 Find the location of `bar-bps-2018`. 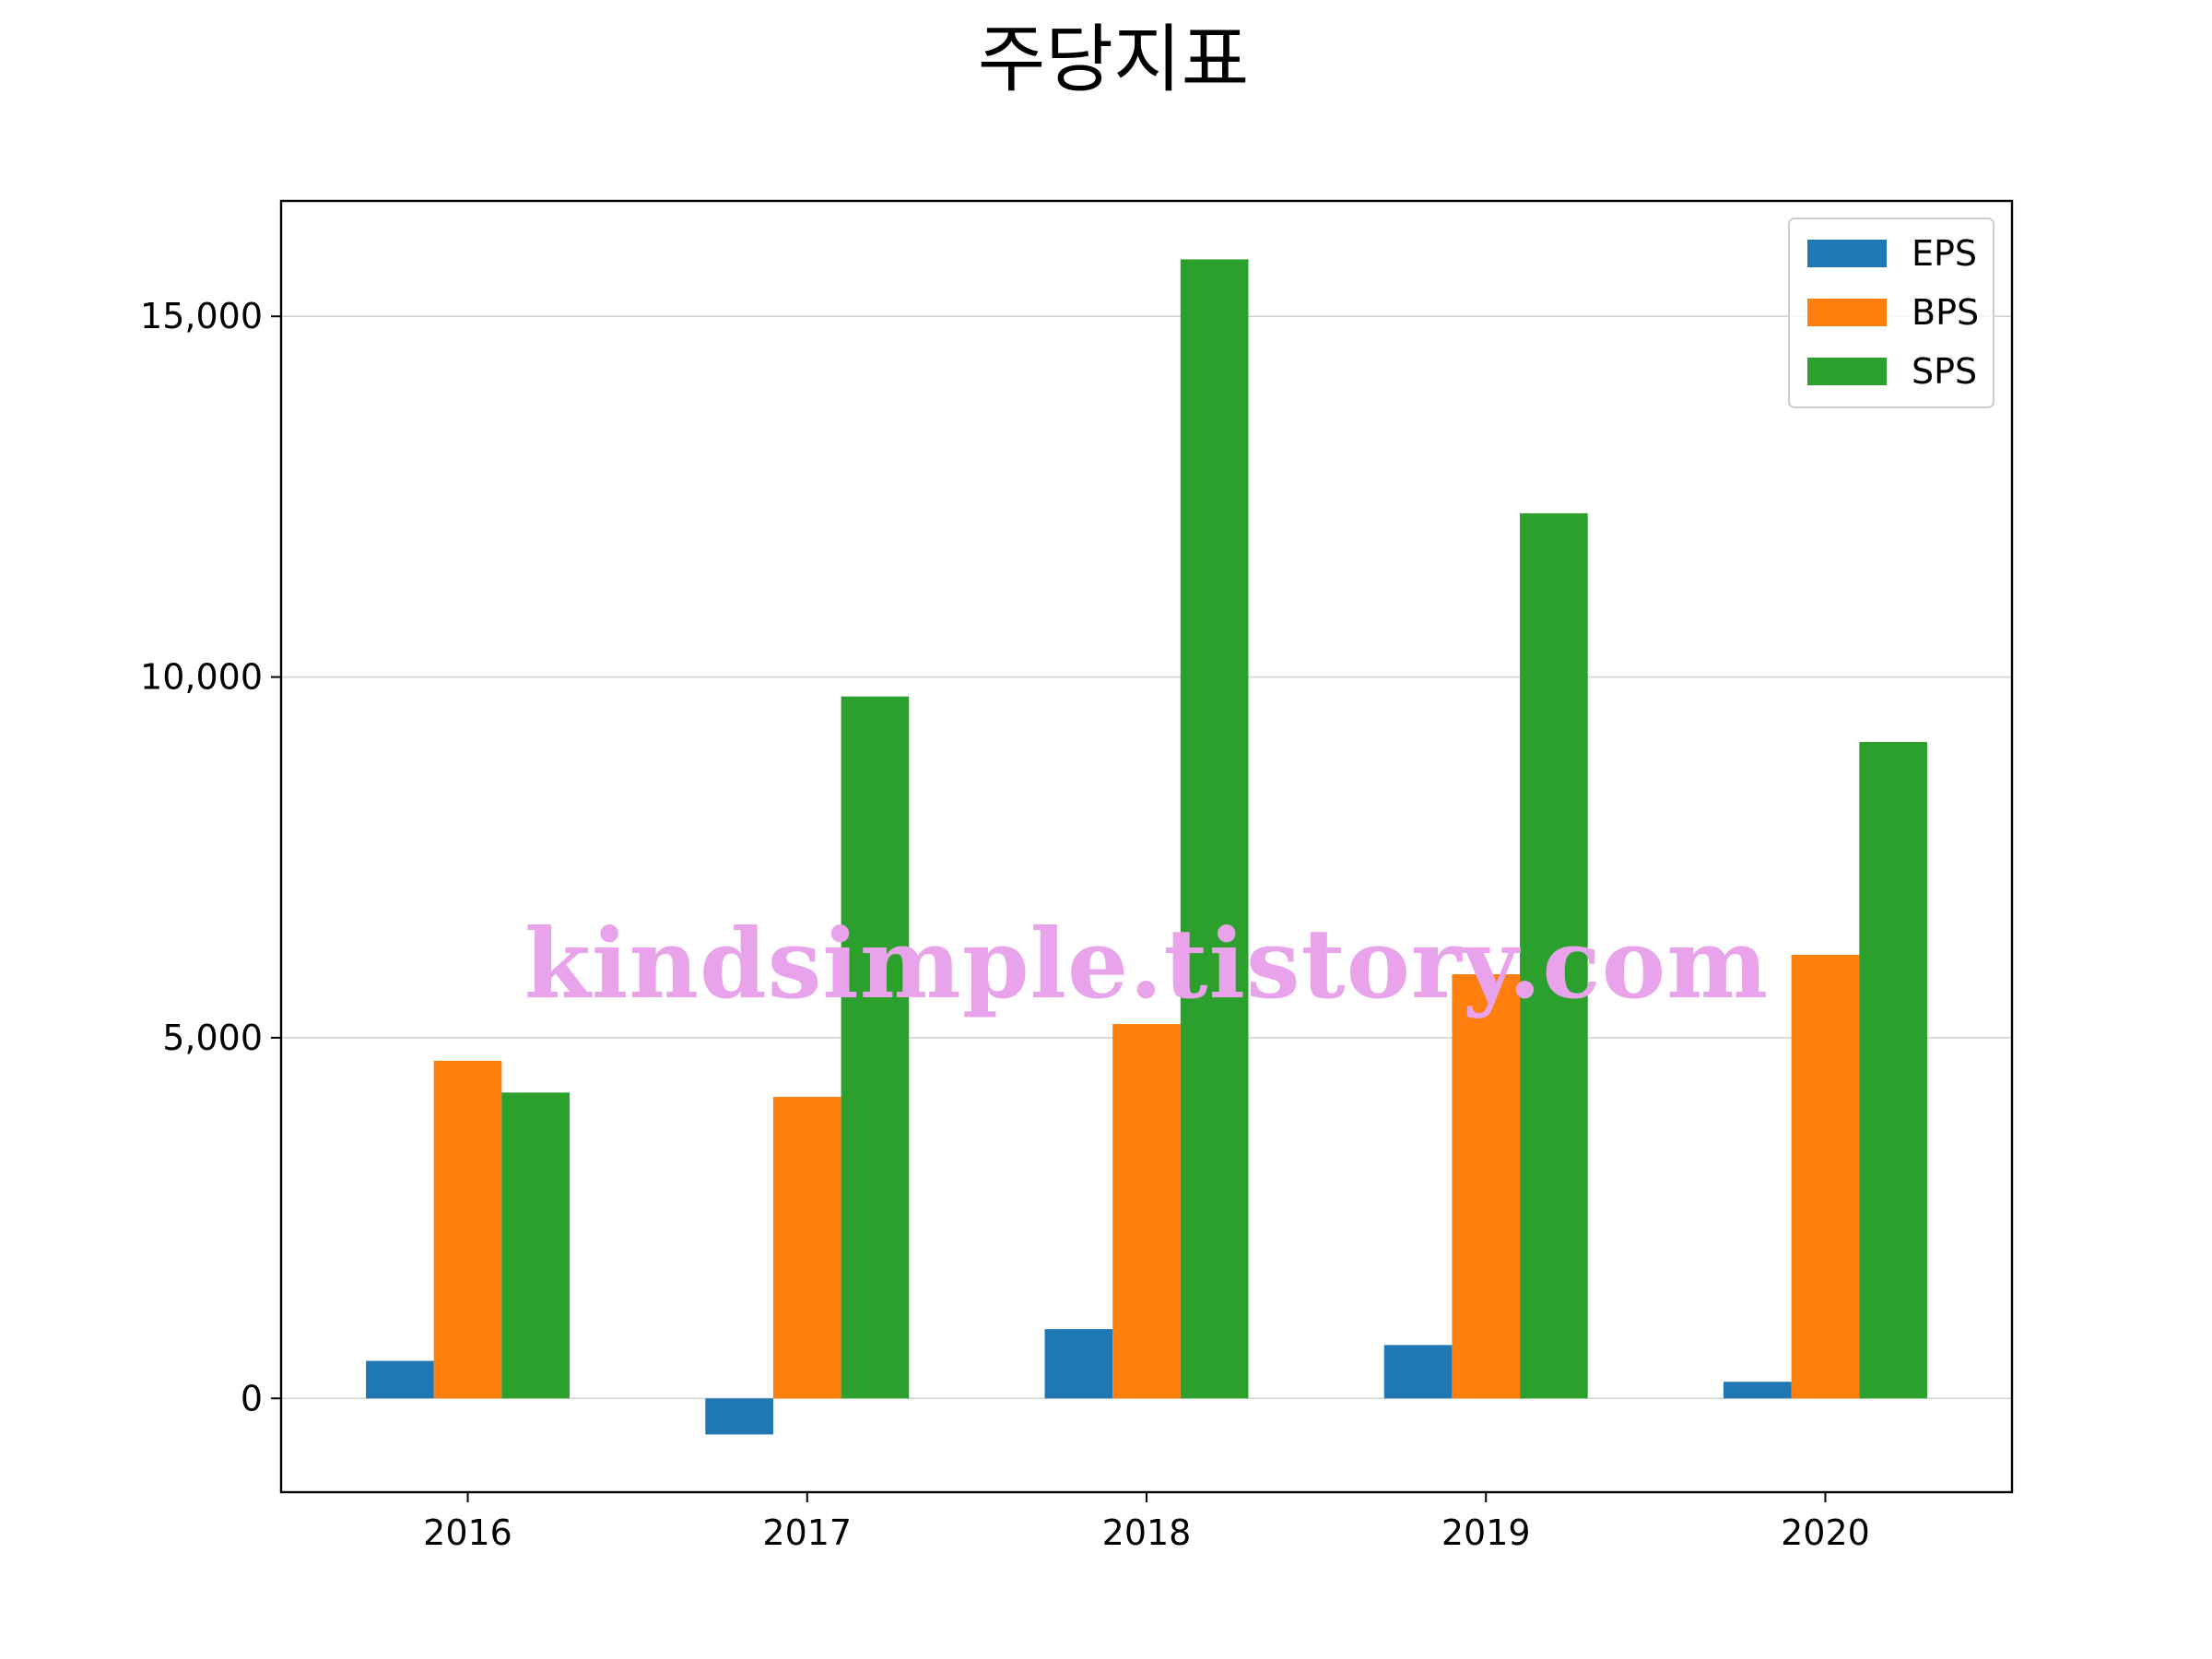

bar-bps-2018 is located at coordinates (1146, 1211).